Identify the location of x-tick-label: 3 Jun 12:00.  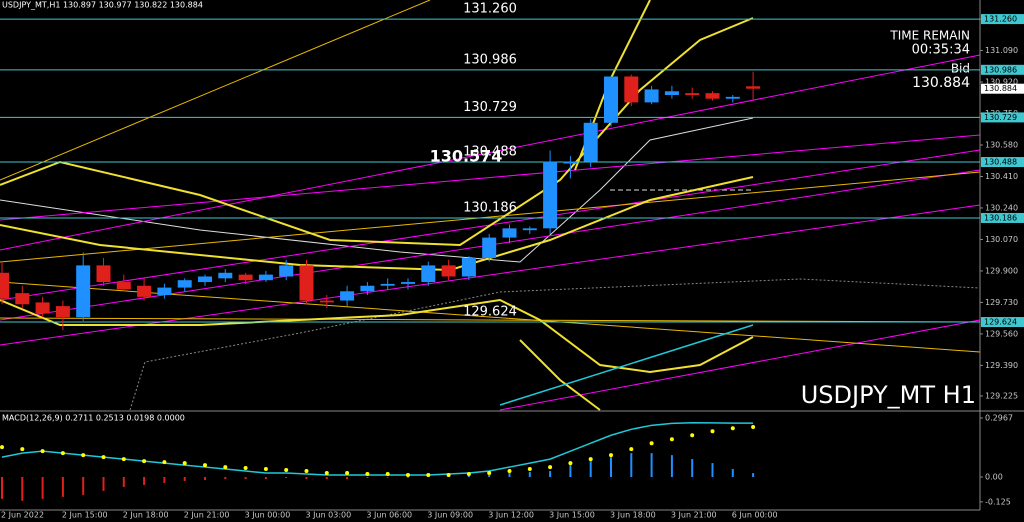
(511, 515).